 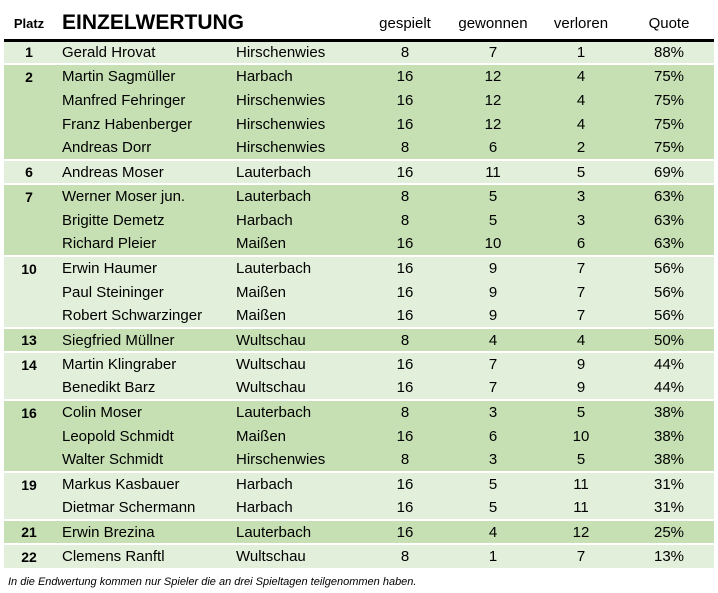 What do you see at coordinates (581, 23) in the screenshot?
I see `lost-column-header: verloren` at bounding box center [581, 23].